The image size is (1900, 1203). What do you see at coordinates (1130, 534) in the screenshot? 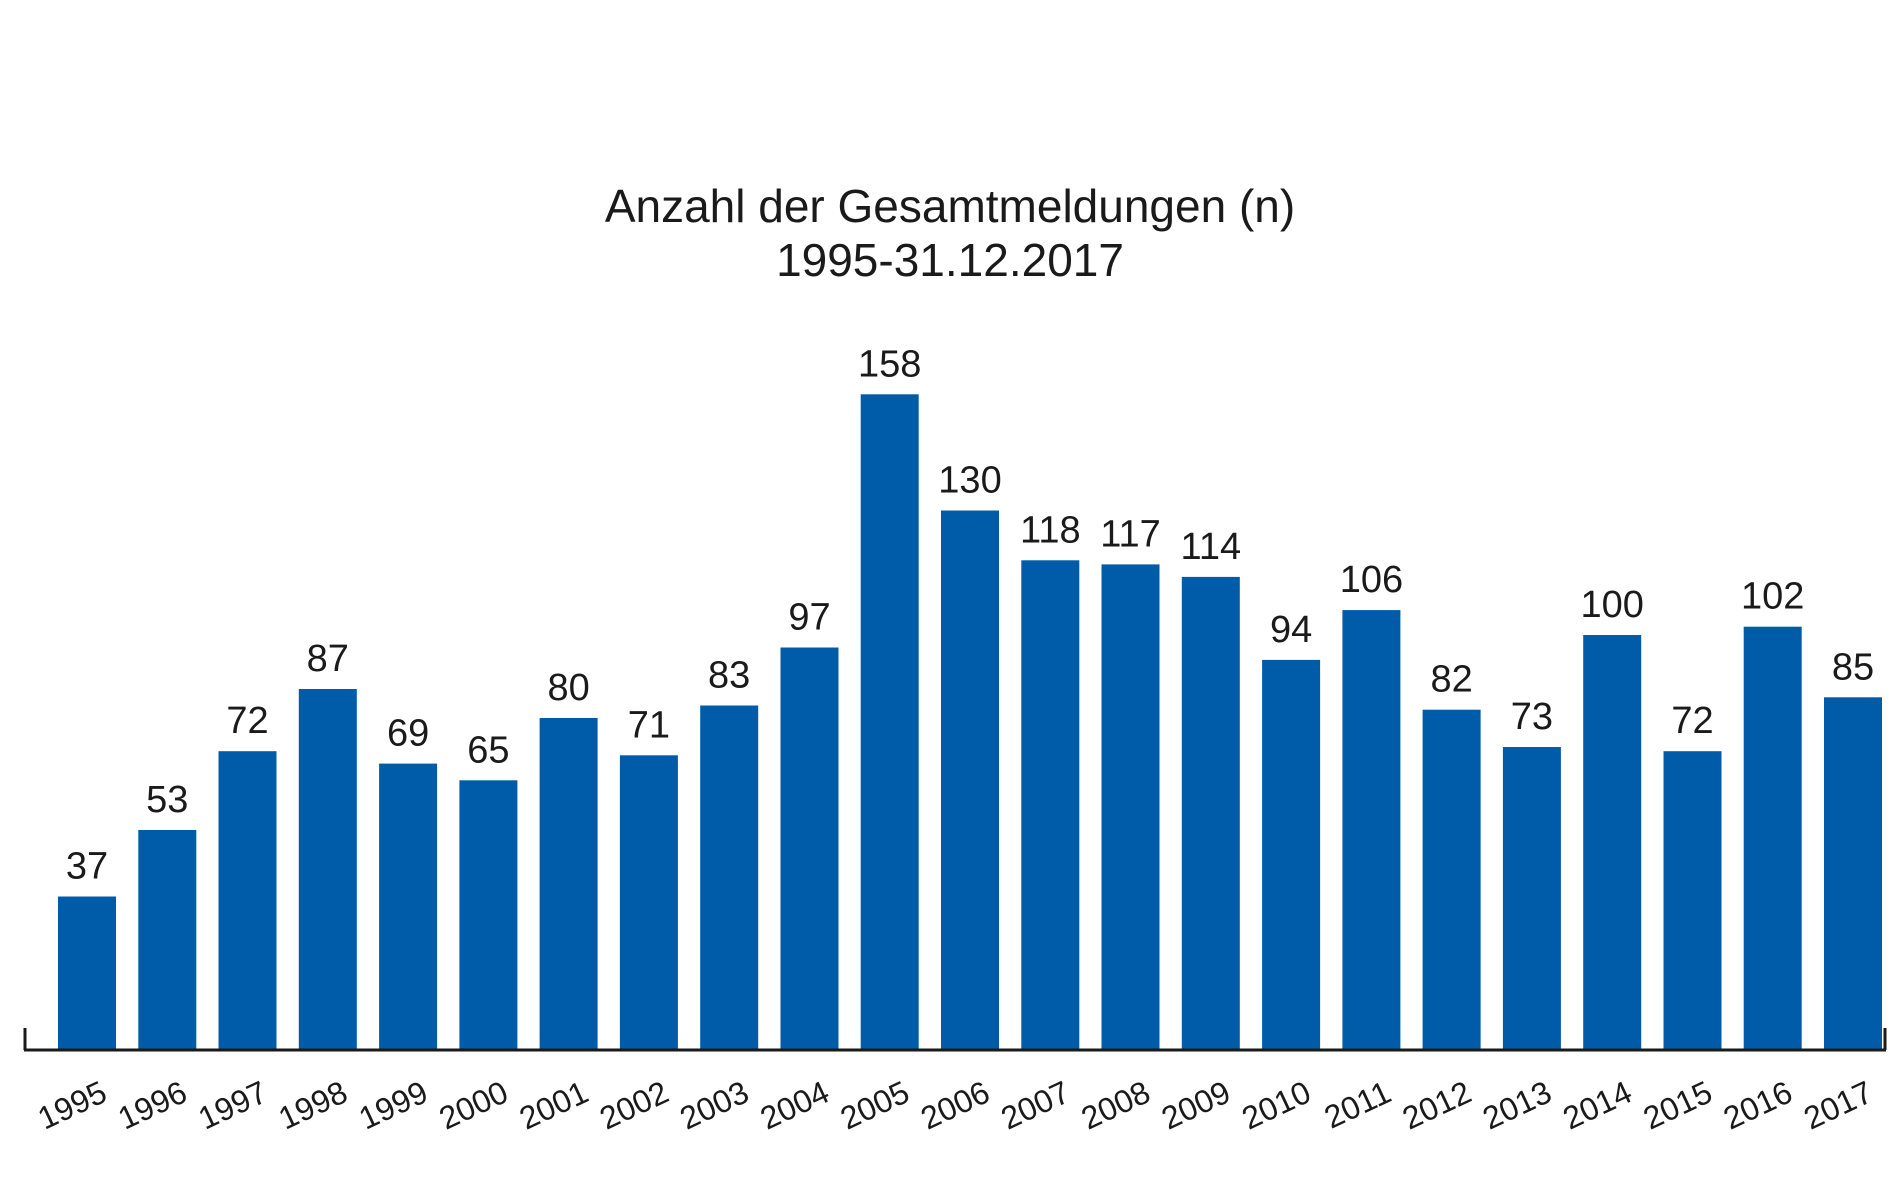
I see `value-label-2008: 117` at bounding box center [1130, 534].